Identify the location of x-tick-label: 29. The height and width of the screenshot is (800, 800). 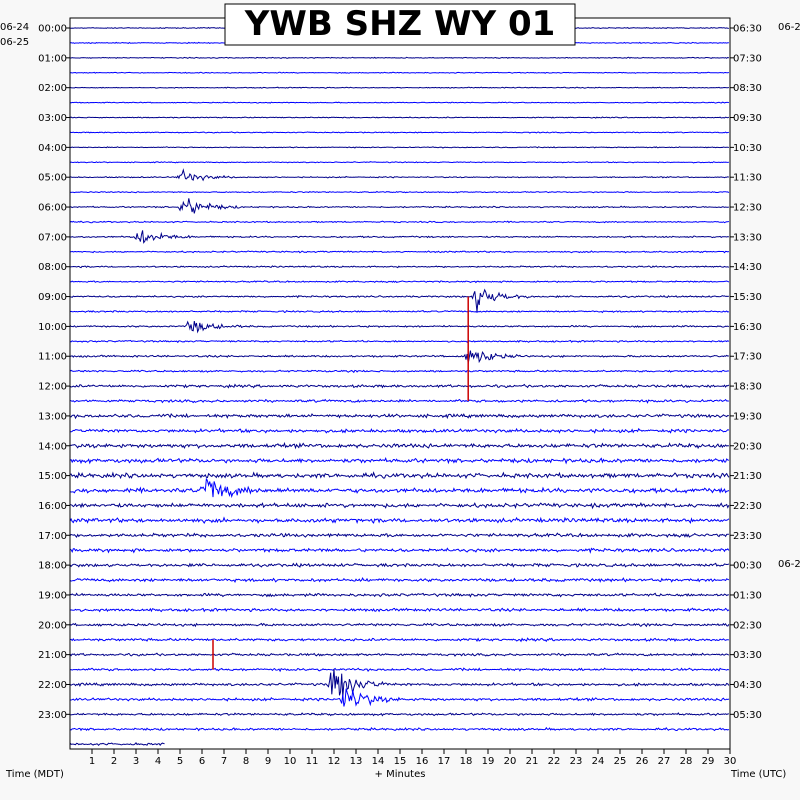
(708, 761).